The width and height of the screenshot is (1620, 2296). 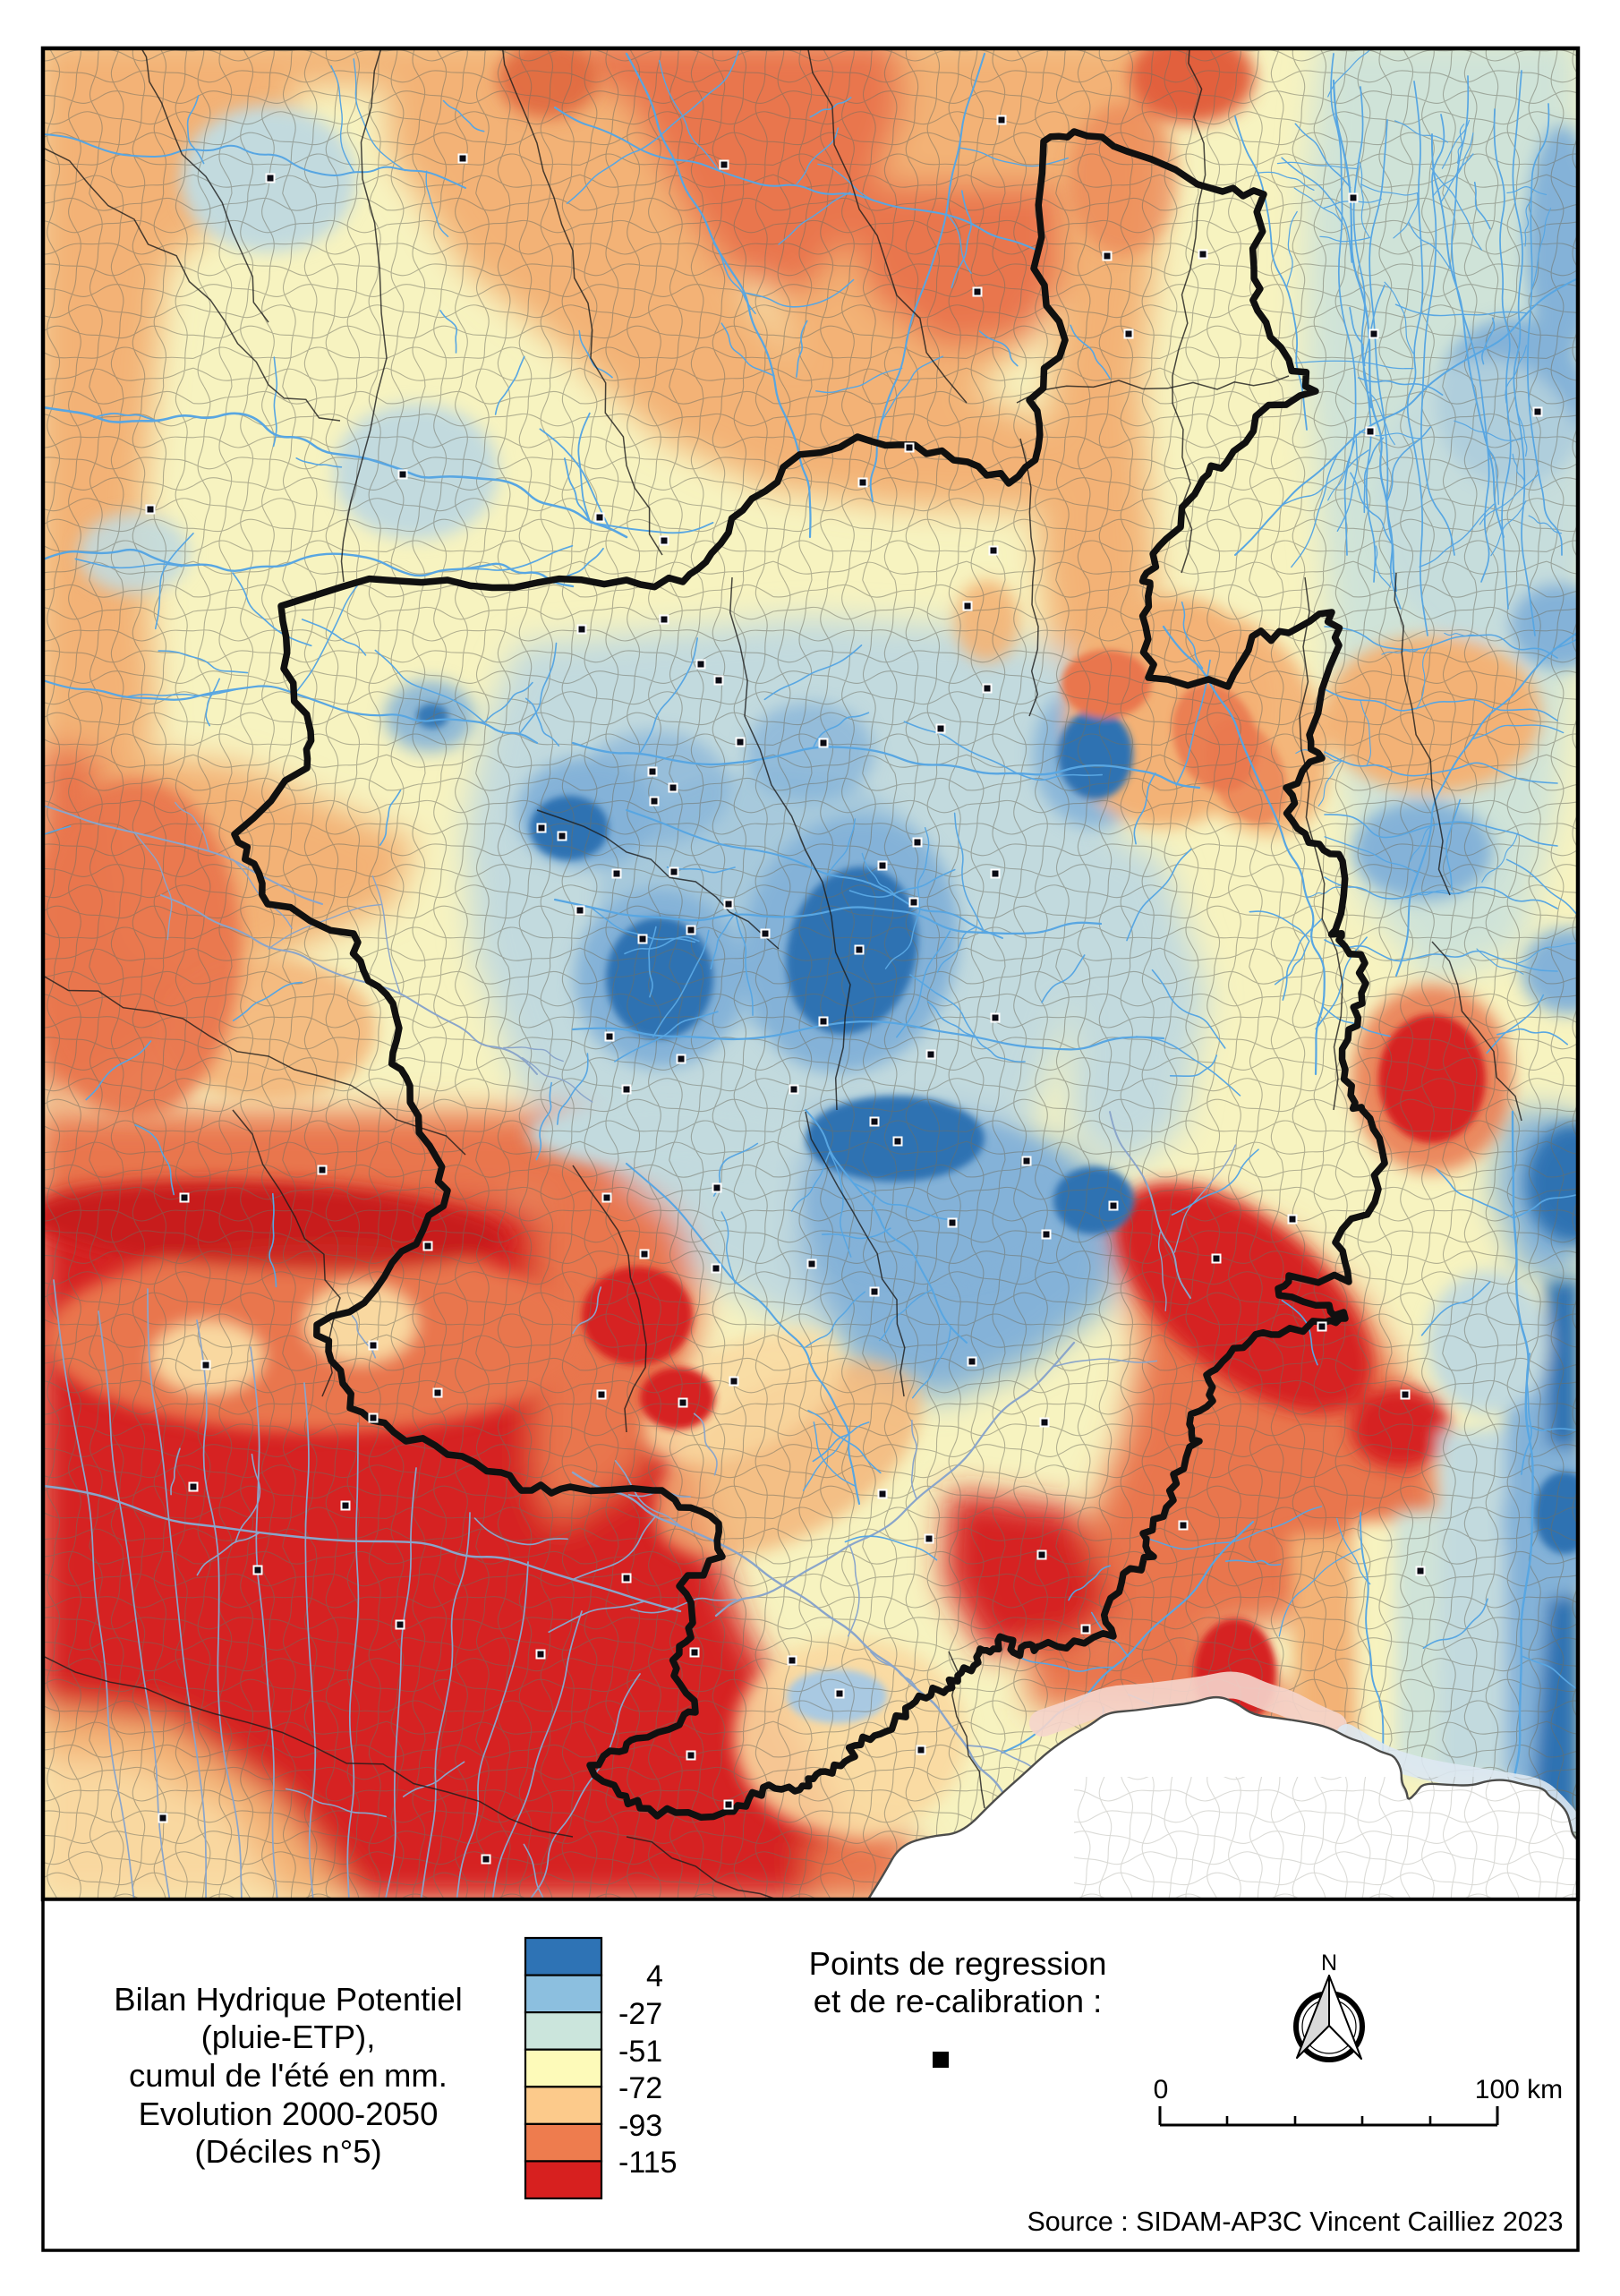 What do you see at coordinates (959, 2001) in the screenshot?
I see `svg-text: et de re-calibration :` at bounding box center [959, 2001].